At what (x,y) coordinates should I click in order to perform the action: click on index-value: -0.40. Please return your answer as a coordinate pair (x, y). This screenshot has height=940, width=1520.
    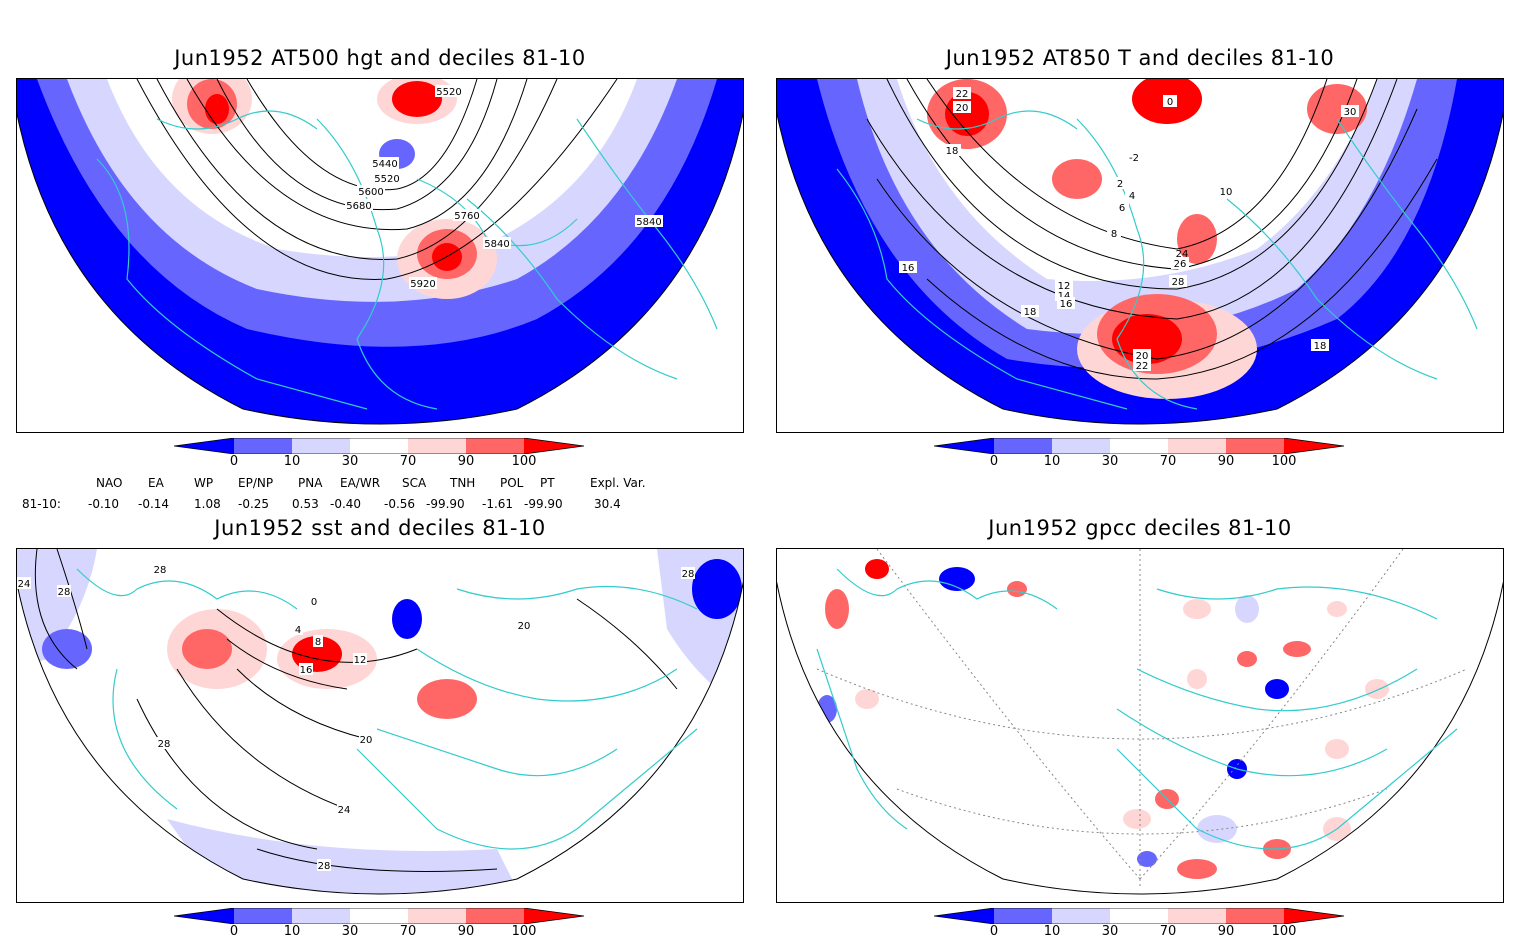
    Looking at the image, I should click on (346, 504).